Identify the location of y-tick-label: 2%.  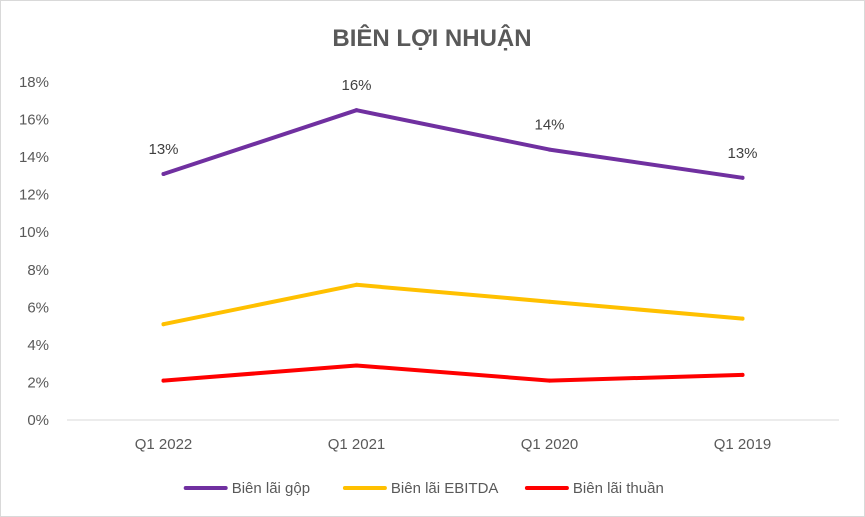
(38, 382).